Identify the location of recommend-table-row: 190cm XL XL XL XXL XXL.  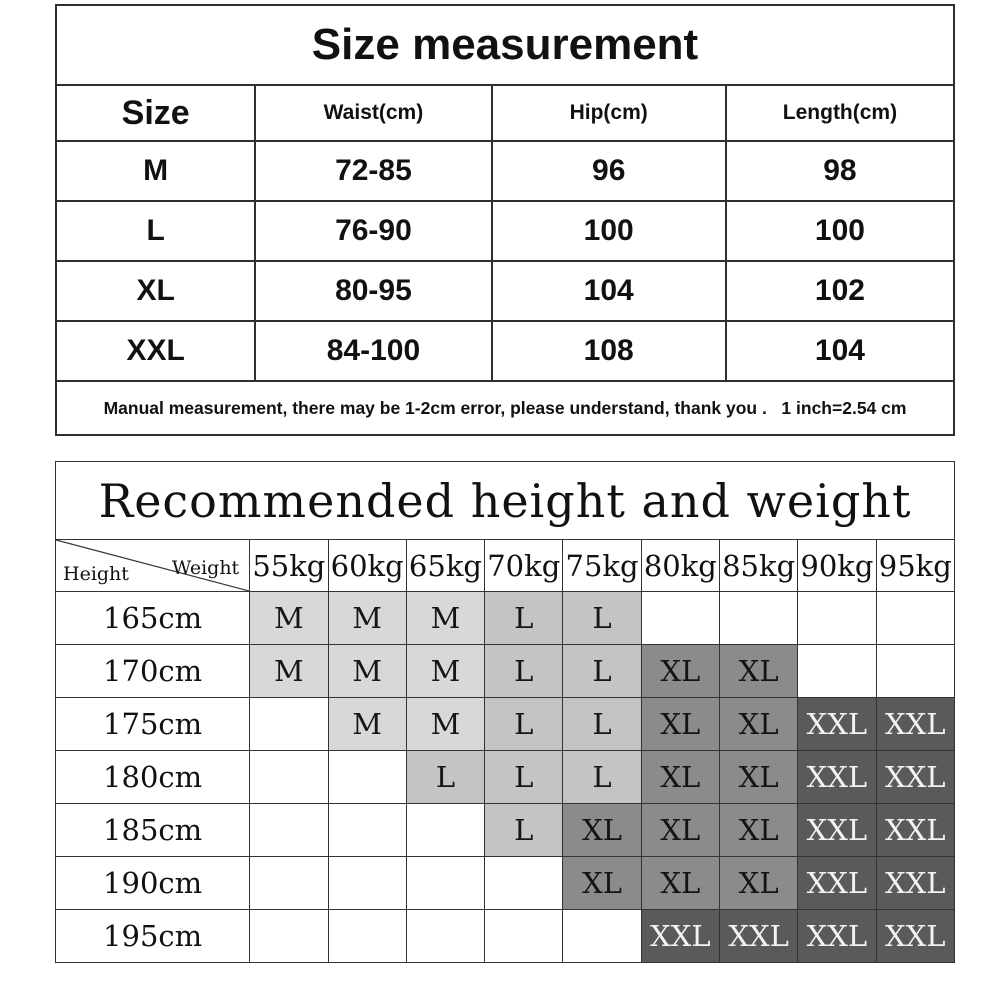
(505, 883).